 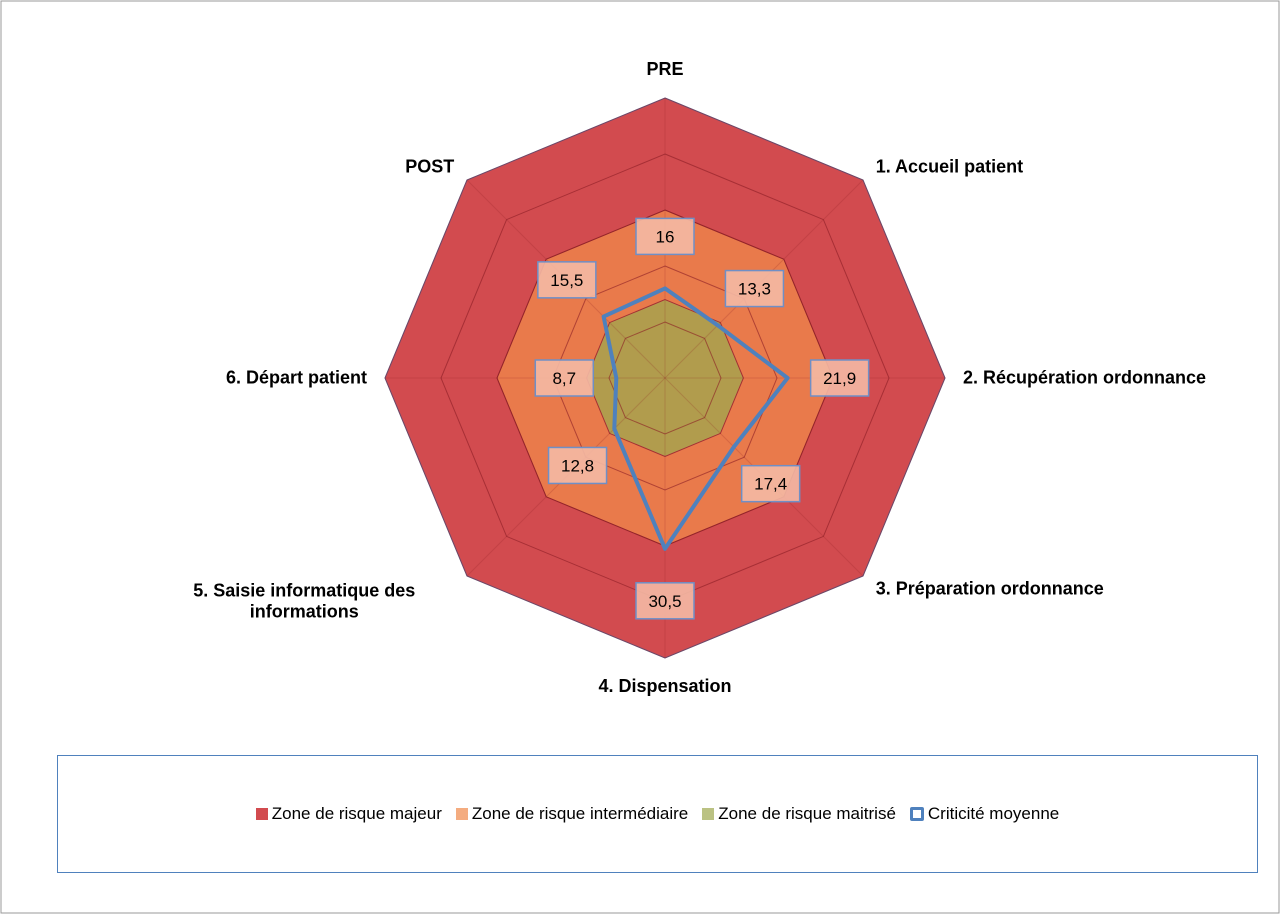 I want to click on category-label: 5. Saisie informatique des informations, so click(x=304, y=601).